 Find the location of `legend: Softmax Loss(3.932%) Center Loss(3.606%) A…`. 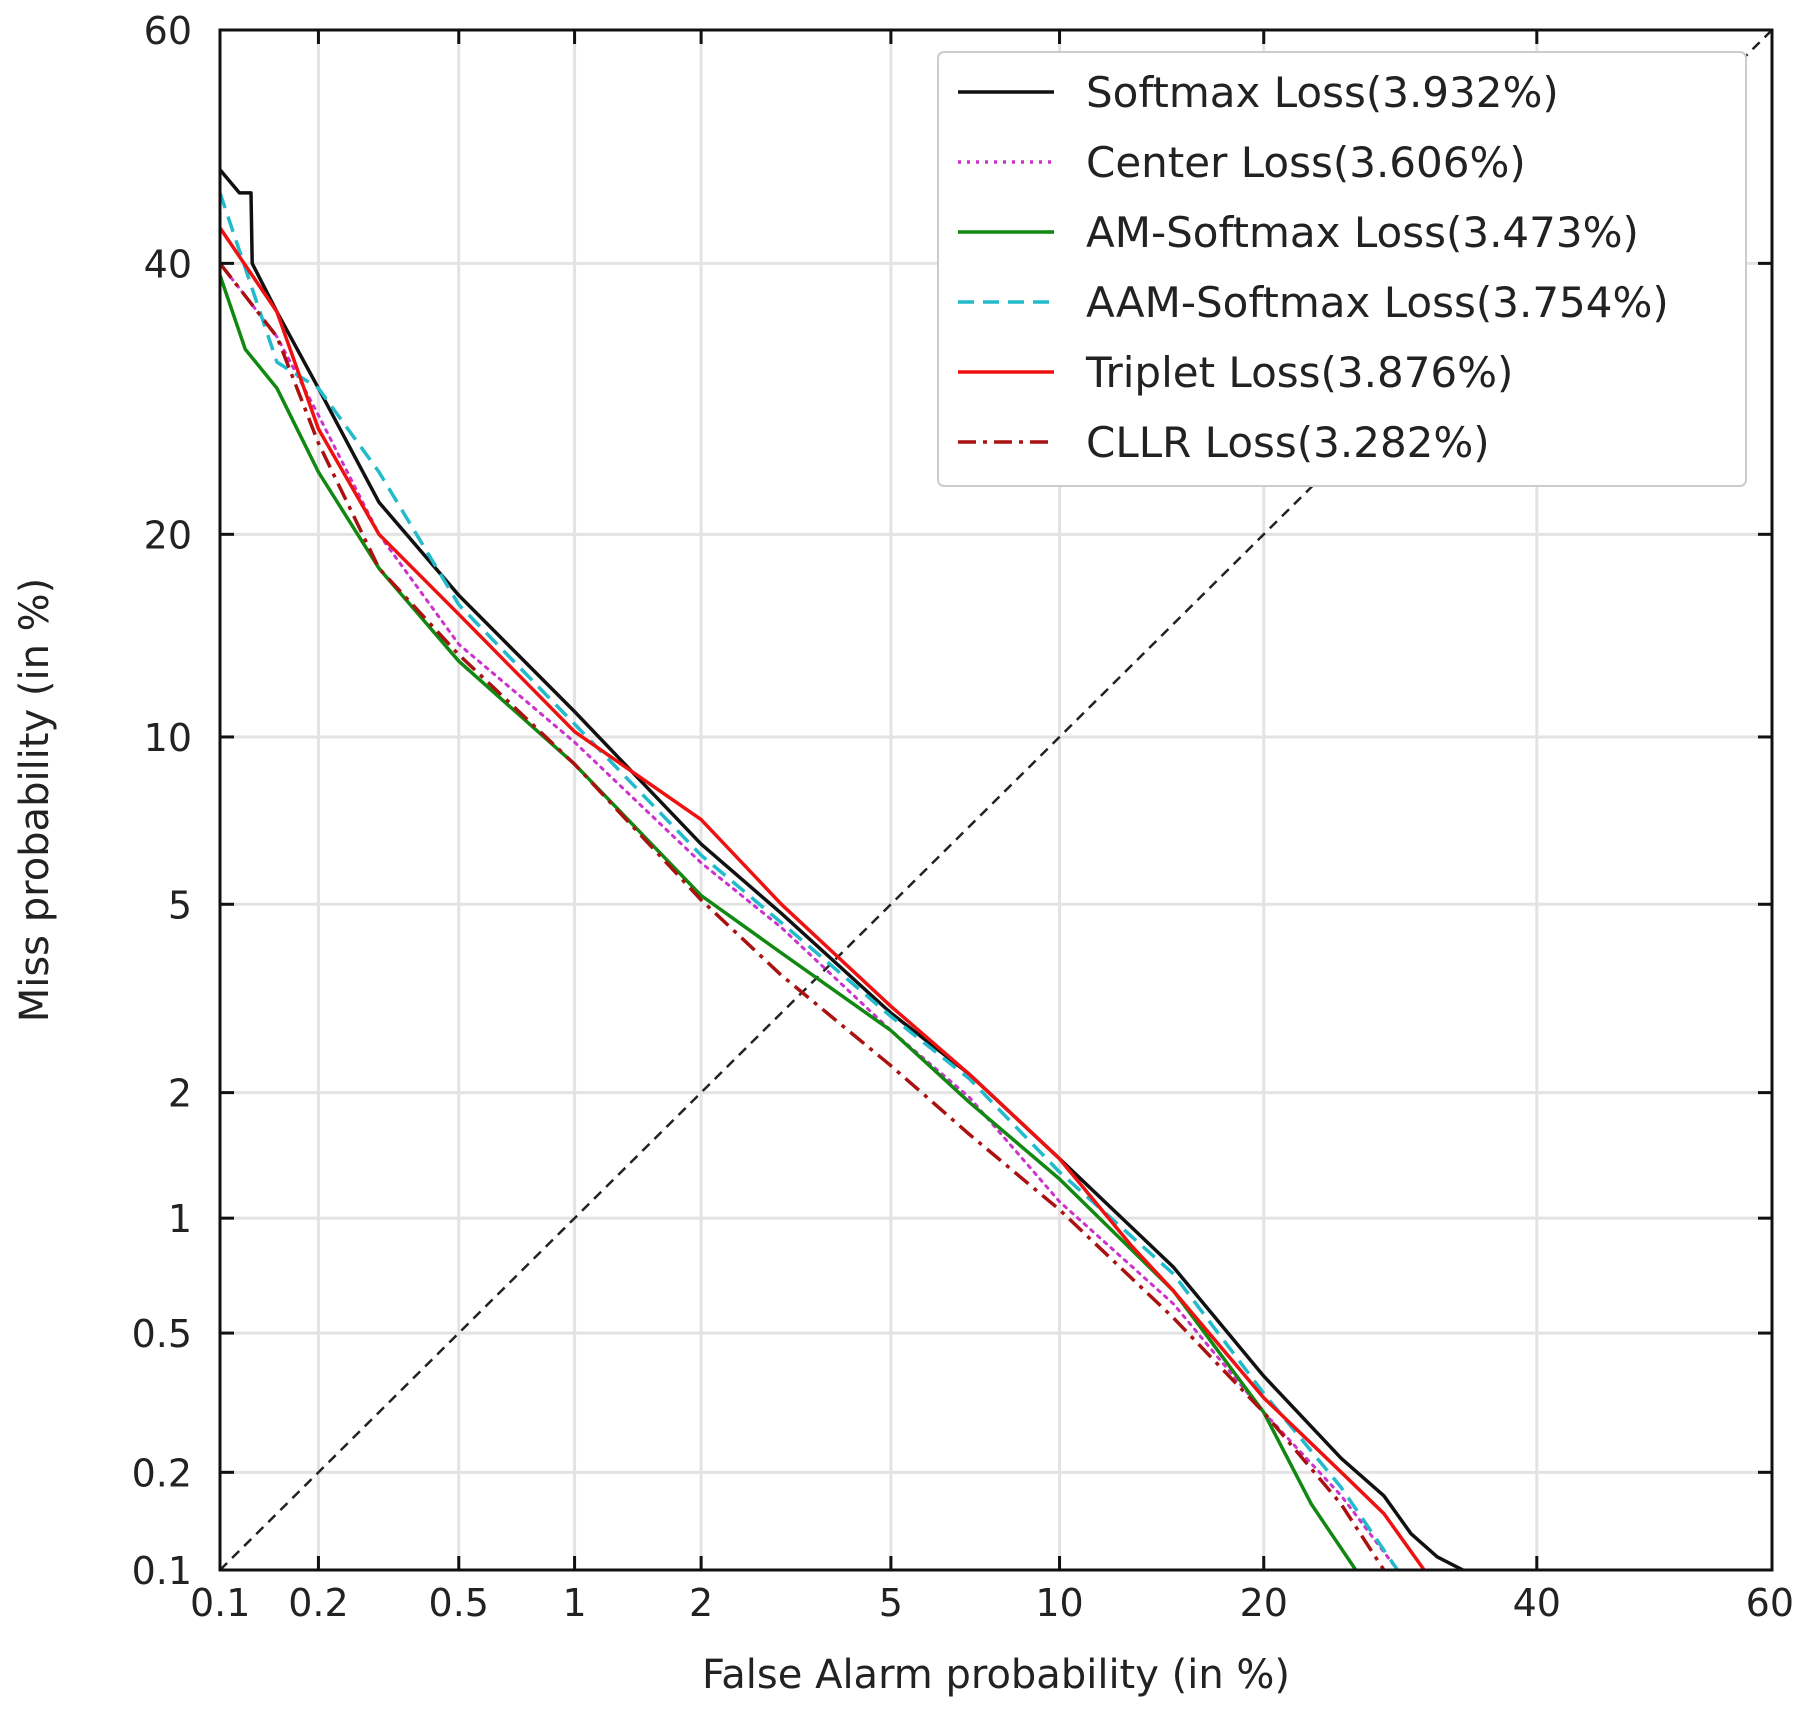

legend: Softmax Loss(3.932%) Center Loss(3.606%) A… is located at coordinates (1342, 269).